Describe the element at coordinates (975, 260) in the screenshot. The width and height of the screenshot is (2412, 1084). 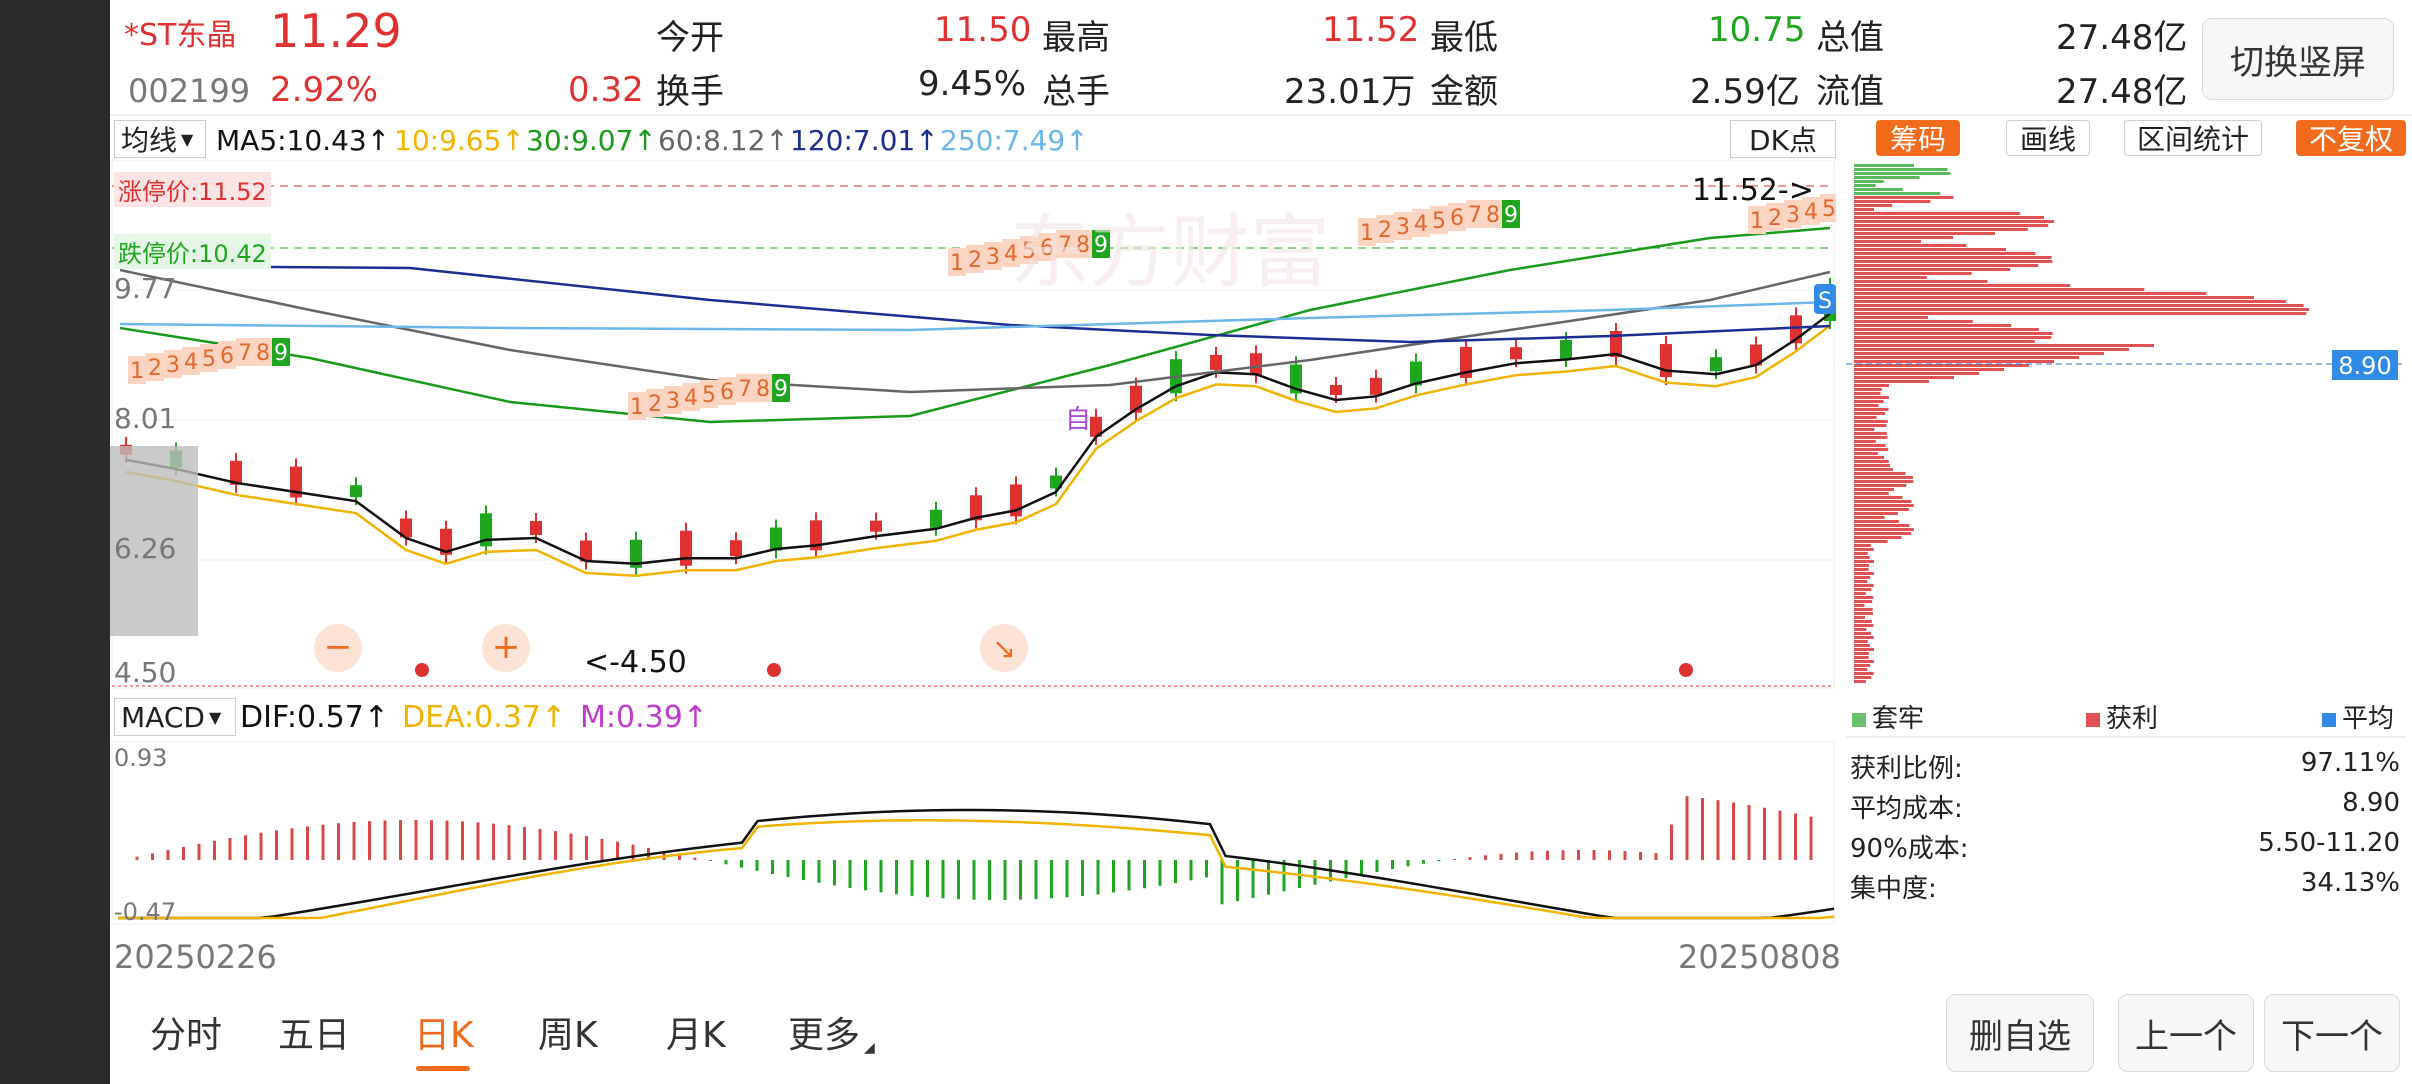
I see `nine-label-text: 2` at that location.